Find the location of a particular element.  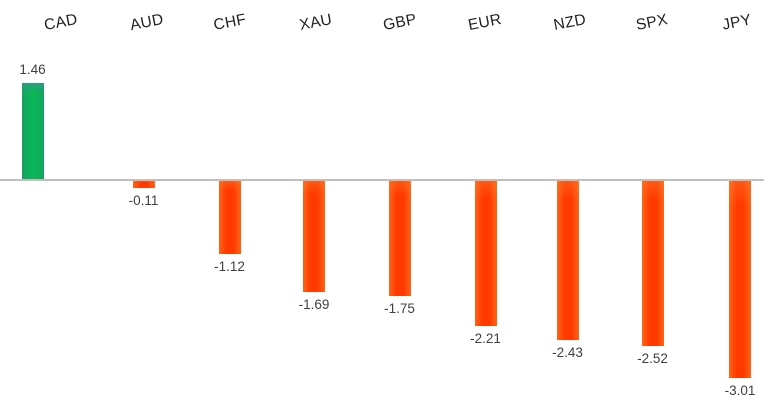

category-label-spx: SPX is located at coordinates (652, 22).